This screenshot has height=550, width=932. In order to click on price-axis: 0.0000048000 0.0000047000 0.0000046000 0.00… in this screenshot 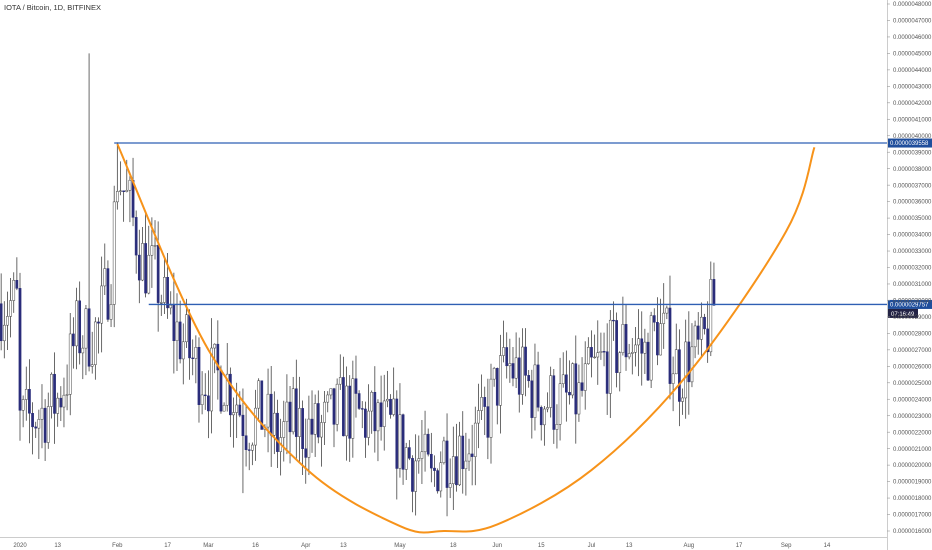, I will do `click(909, 275)`.